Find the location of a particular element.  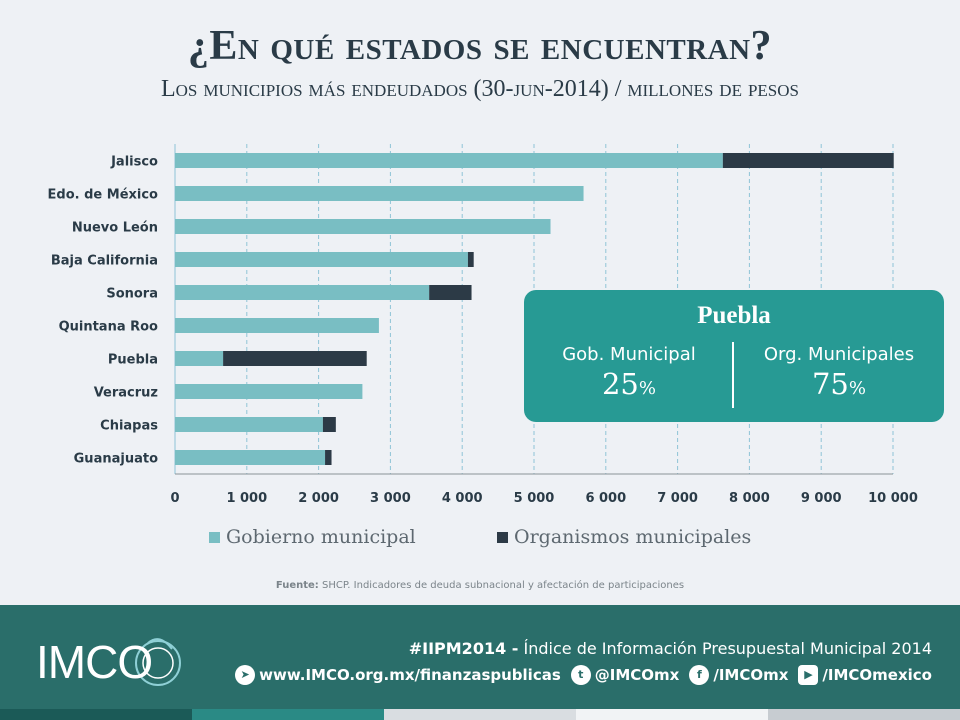

category-label: Jalisco is located at coordinates (134, 162).